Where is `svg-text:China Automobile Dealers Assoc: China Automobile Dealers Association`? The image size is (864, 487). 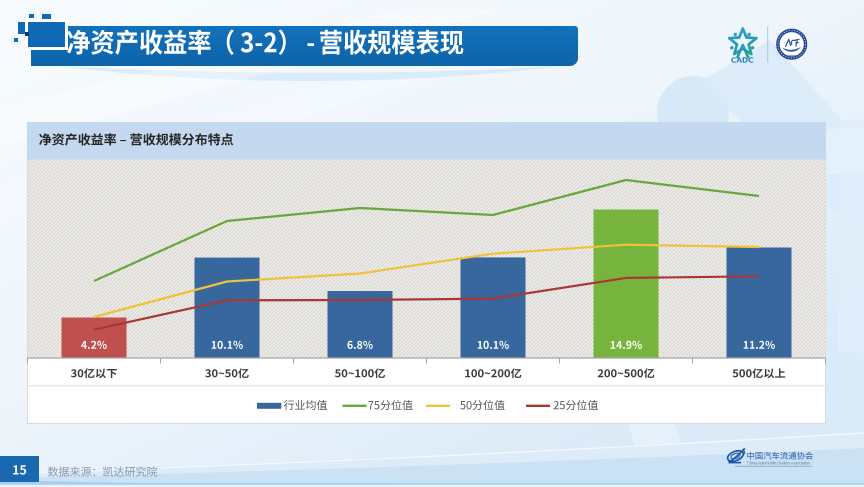
svg-text:China Automobile Dealers Assoc: China Automobile Dealers Association is located at coordinates (779, 462).